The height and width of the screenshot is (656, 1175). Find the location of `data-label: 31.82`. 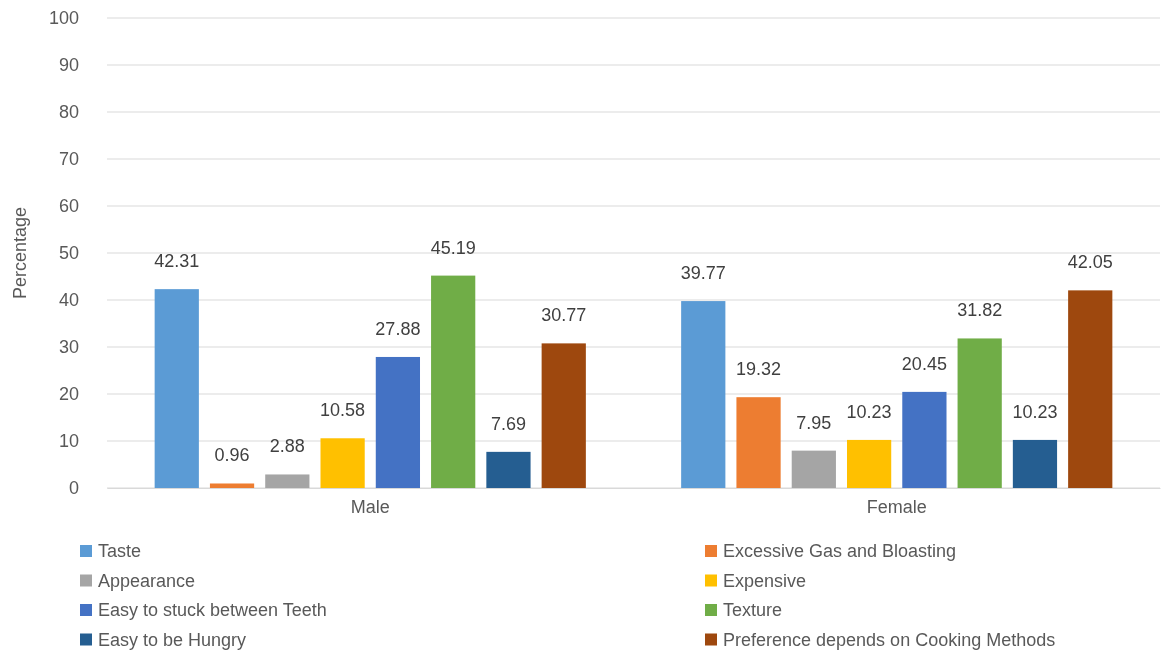

data-label: 31.82 is located at coordinates (980, 310).